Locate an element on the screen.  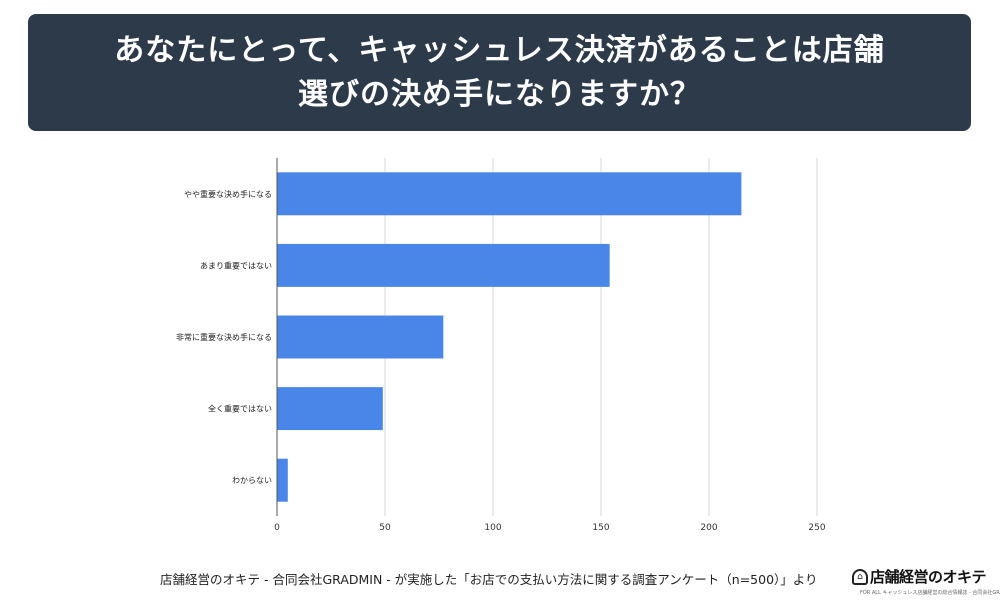
x-tick-label: 150 is located at coordinates (600, 528).